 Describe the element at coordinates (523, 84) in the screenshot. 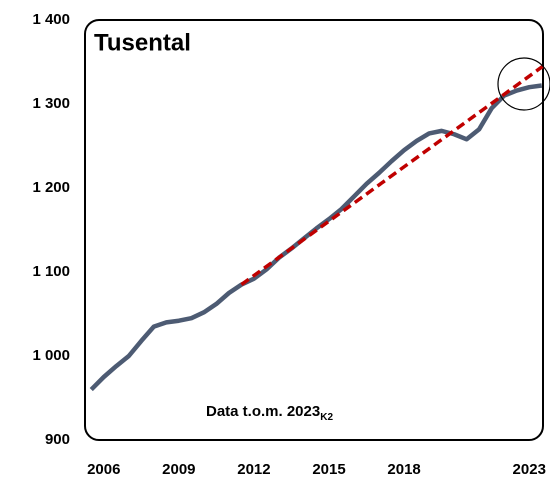

I see `highlight-circle` at that location.